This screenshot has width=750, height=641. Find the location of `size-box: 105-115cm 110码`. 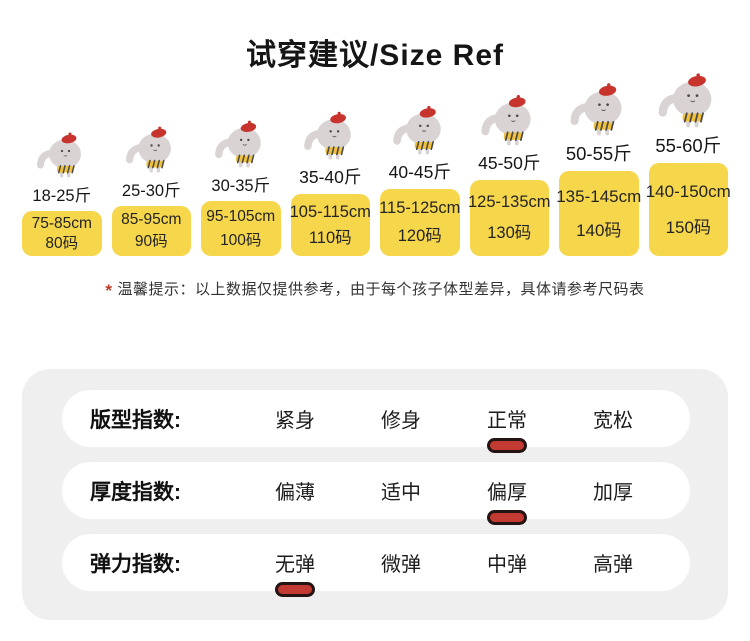

size-box: 105-115cm 110码 is located at coordinates (330, 225).